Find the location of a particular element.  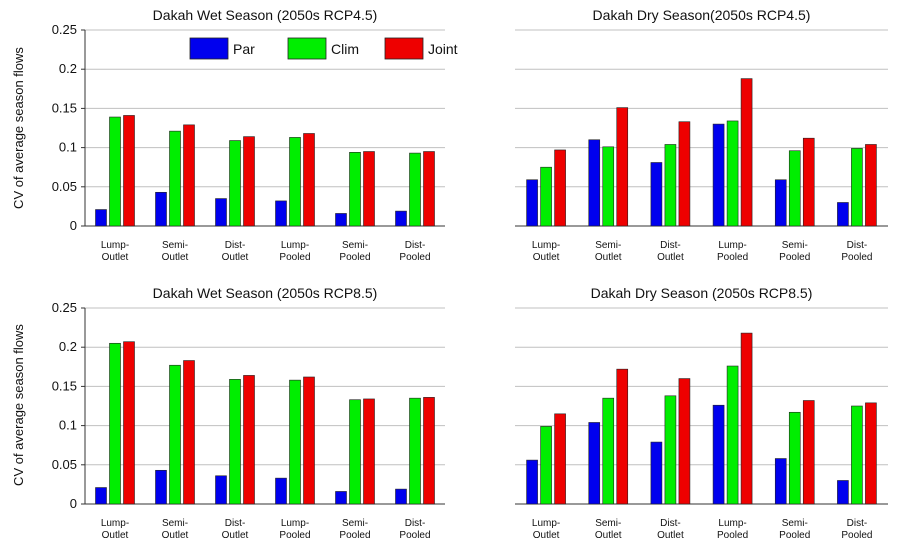

bar-par-semi-outlet is located at coordinates (594, 463).